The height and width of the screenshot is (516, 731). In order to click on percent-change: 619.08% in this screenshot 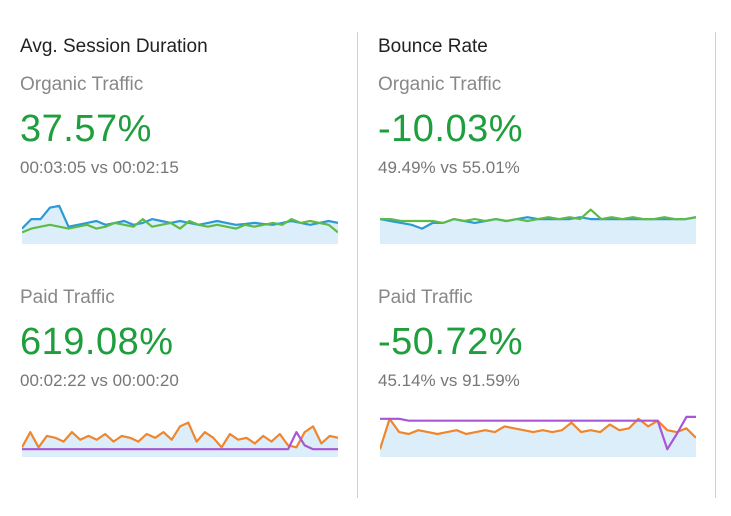, I will do `click(97, 342)`.